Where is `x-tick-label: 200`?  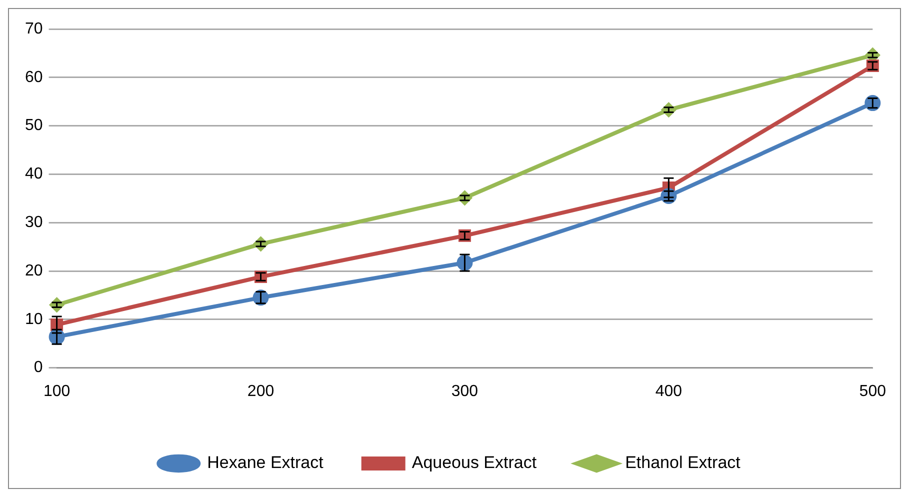
x-tick-label: 200 is located at coordinates (260, 391).